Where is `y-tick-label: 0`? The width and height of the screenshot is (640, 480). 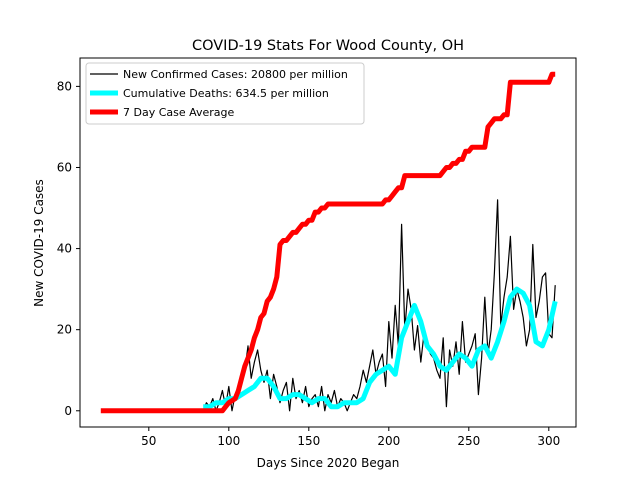 y-tick-label: 0 is located at coordinates (68, 411).